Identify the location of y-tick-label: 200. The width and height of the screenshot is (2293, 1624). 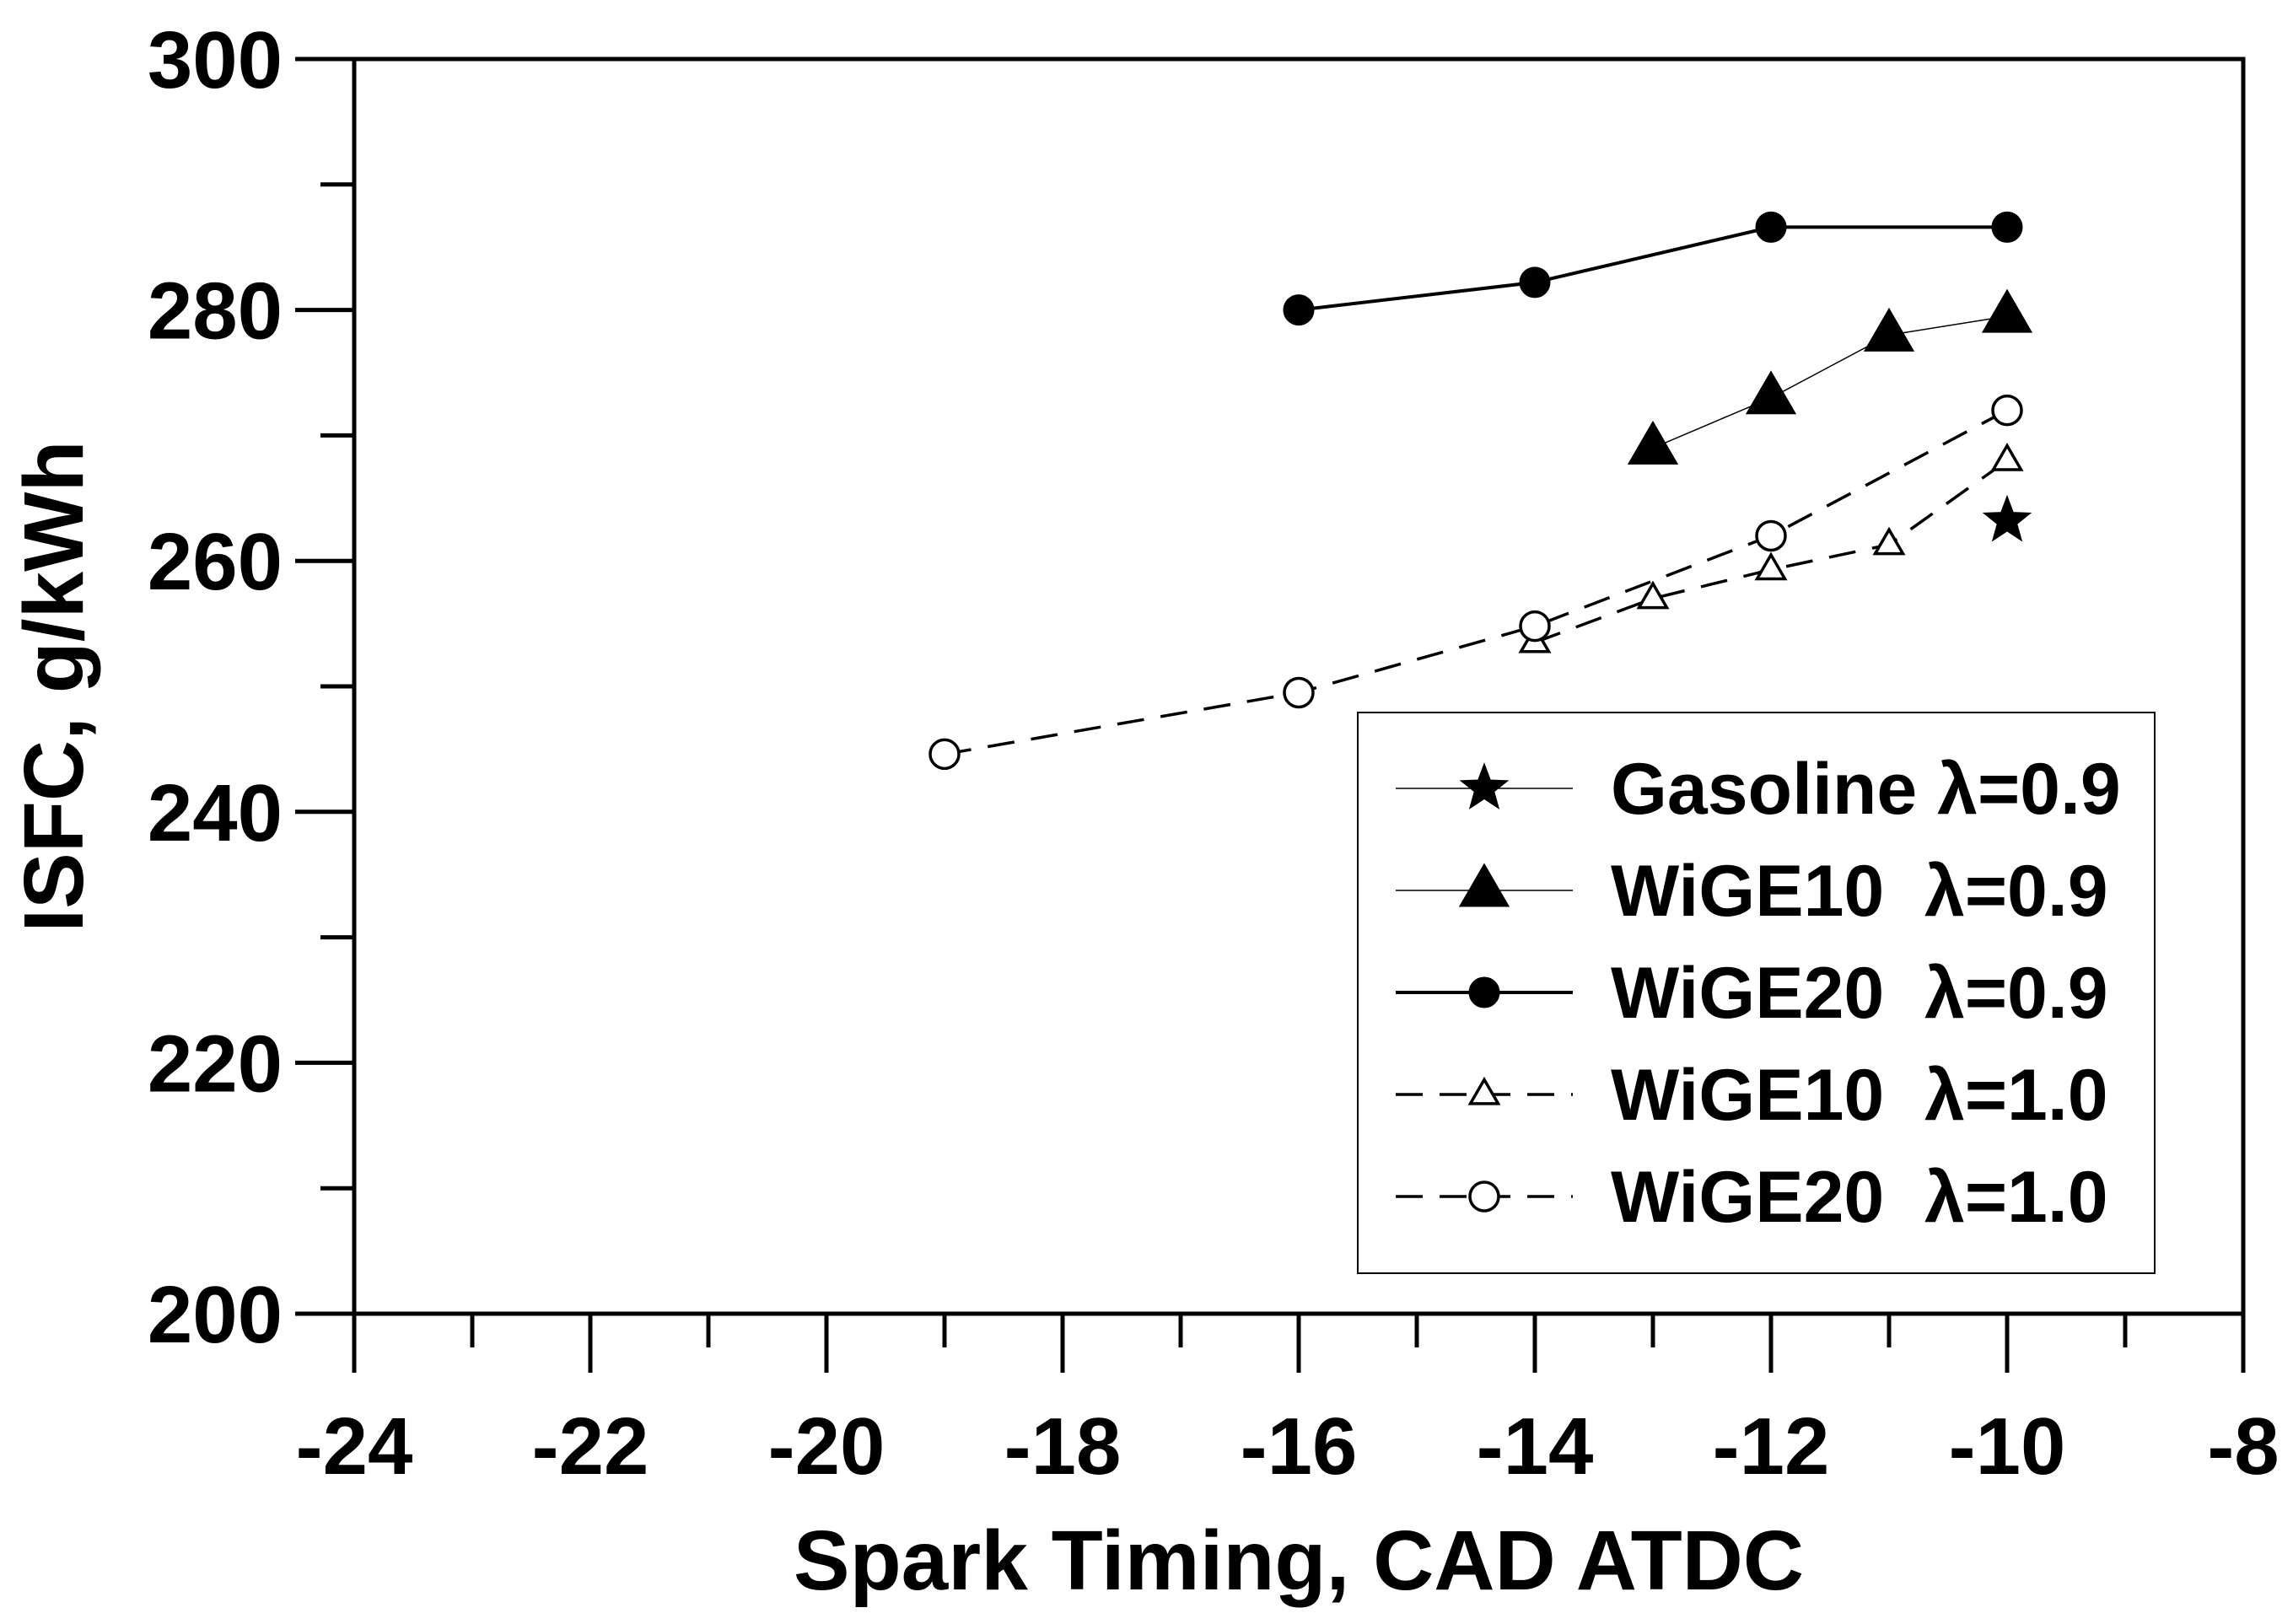
(215, 1315).